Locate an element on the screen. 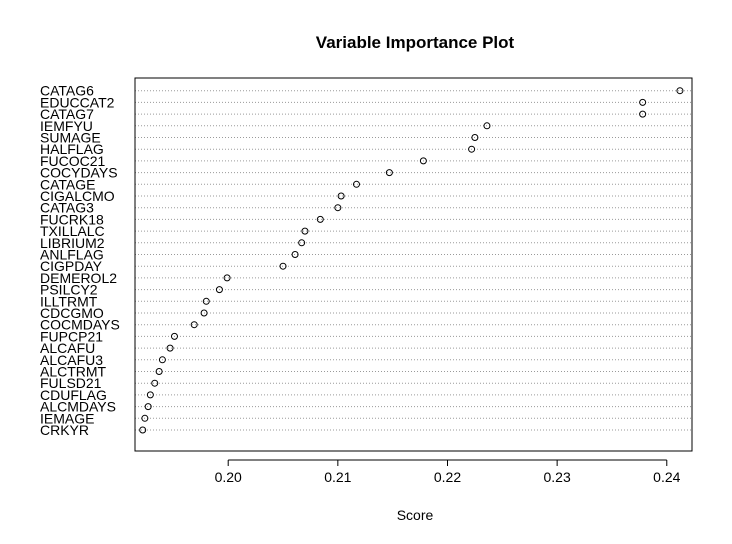 Image resolution: width=732 pixels, height=544 pixels. variable-label: HALFLAG is located at coordinates (72, 149).